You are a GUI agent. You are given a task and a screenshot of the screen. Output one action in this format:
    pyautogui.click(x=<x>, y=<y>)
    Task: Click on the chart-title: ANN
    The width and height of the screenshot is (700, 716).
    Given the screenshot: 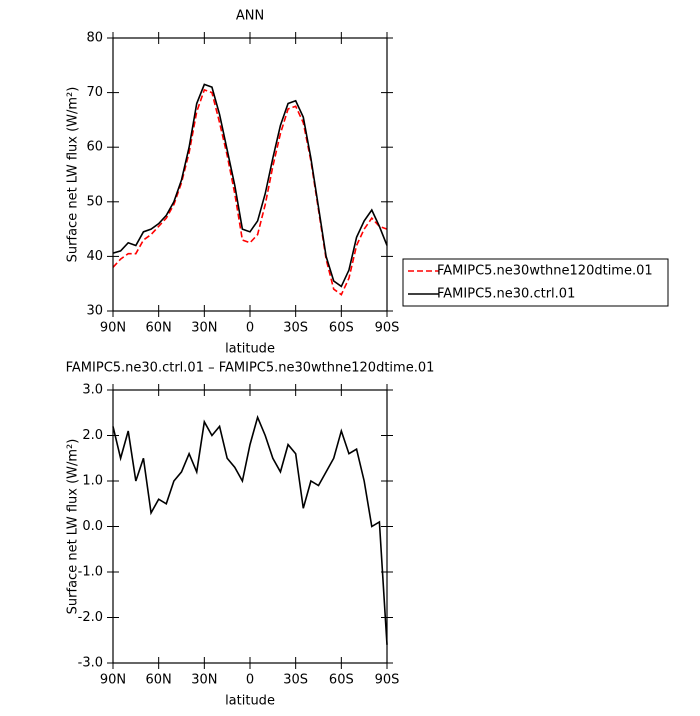 What is the action you would take?
    pyautogui.click(x=250, y=16)
    